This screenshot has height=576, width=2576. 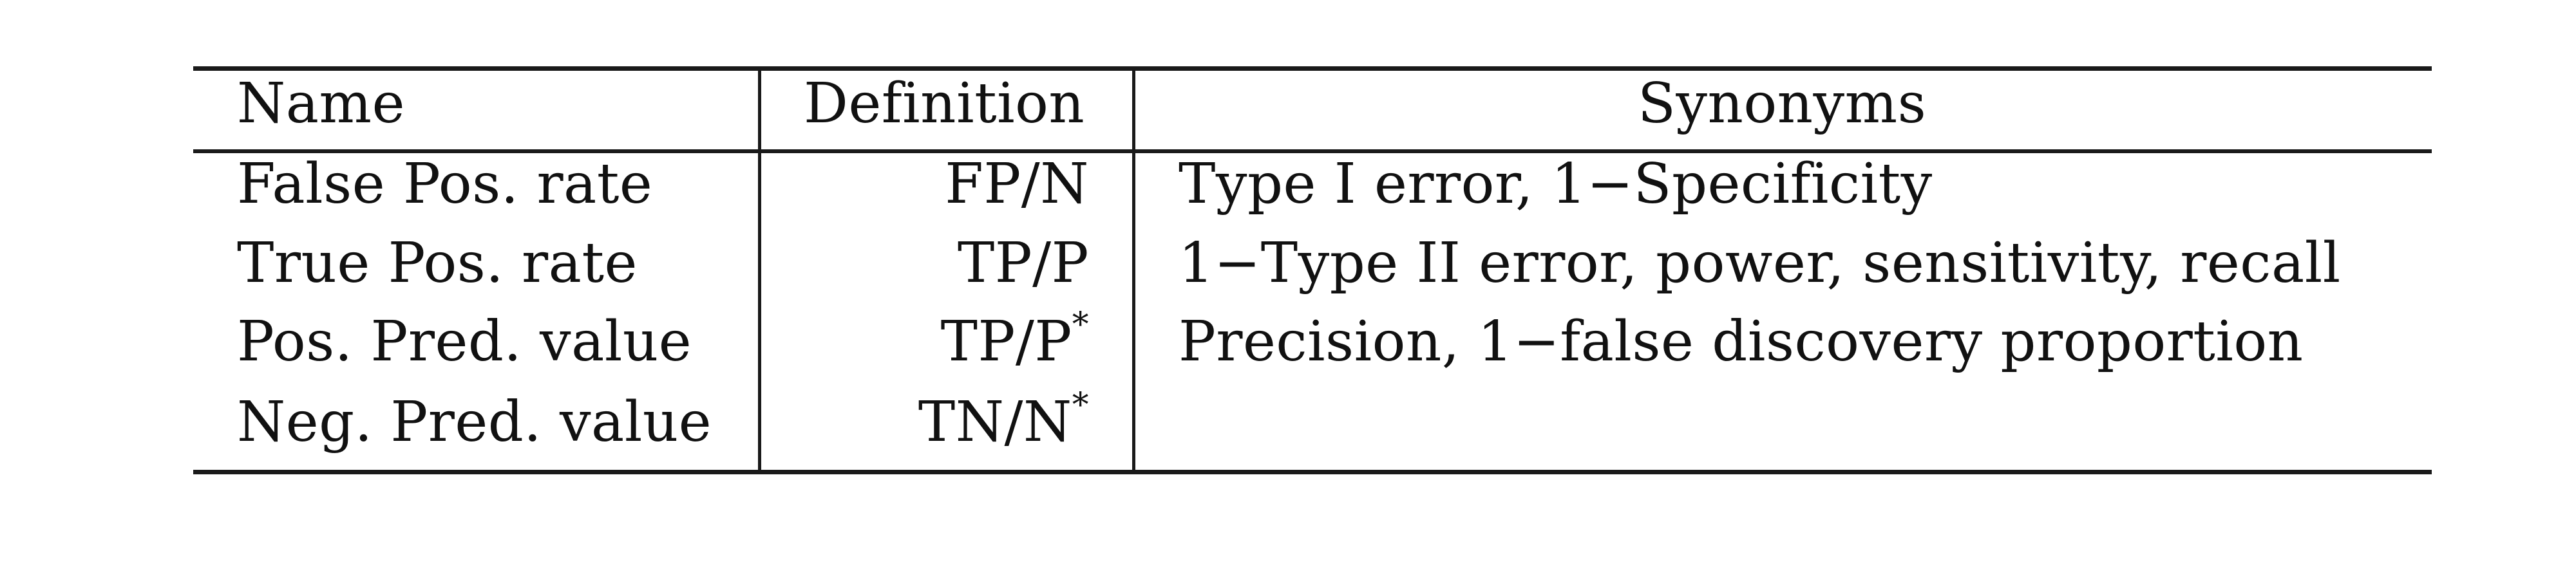 What do you see at coordinates (1133, 270) in the screenshot?
I see `column-divider-definition-synonyms` at bounding box center [1133, 270].